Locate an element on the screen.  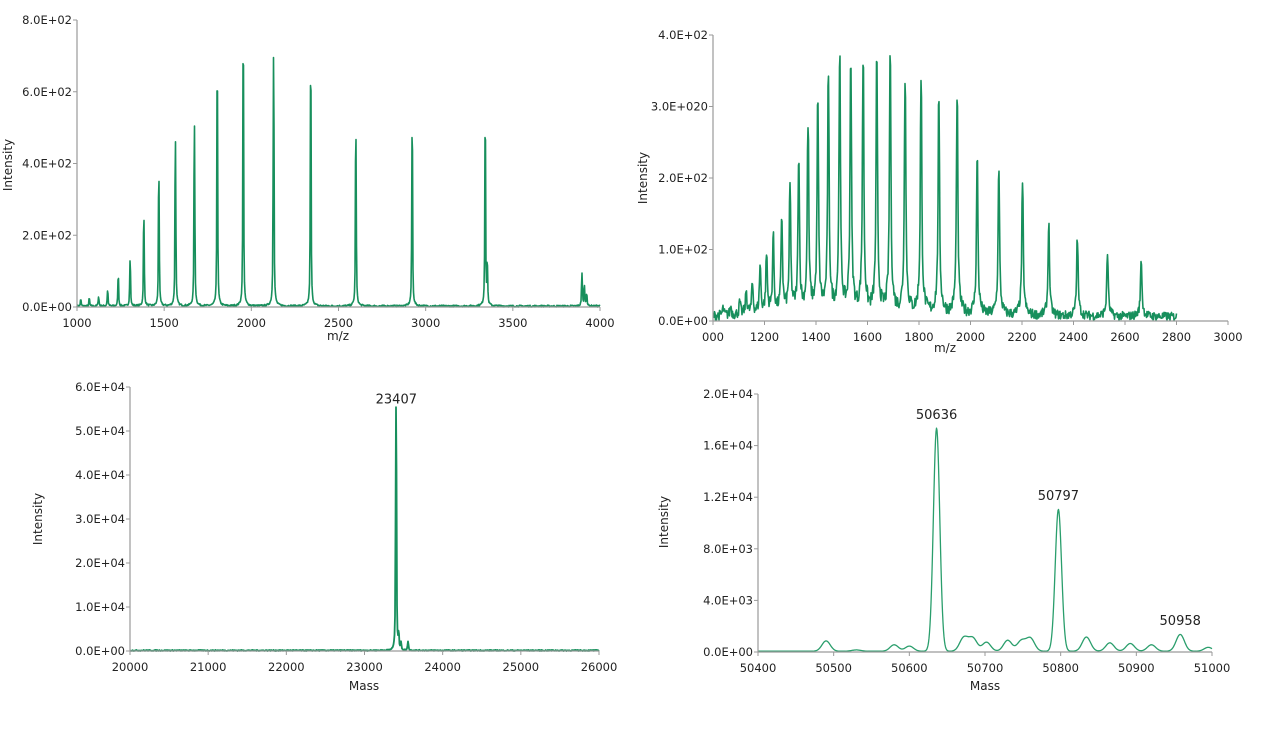
x-tick-label: 25000 is located at coordinates (521, 667).